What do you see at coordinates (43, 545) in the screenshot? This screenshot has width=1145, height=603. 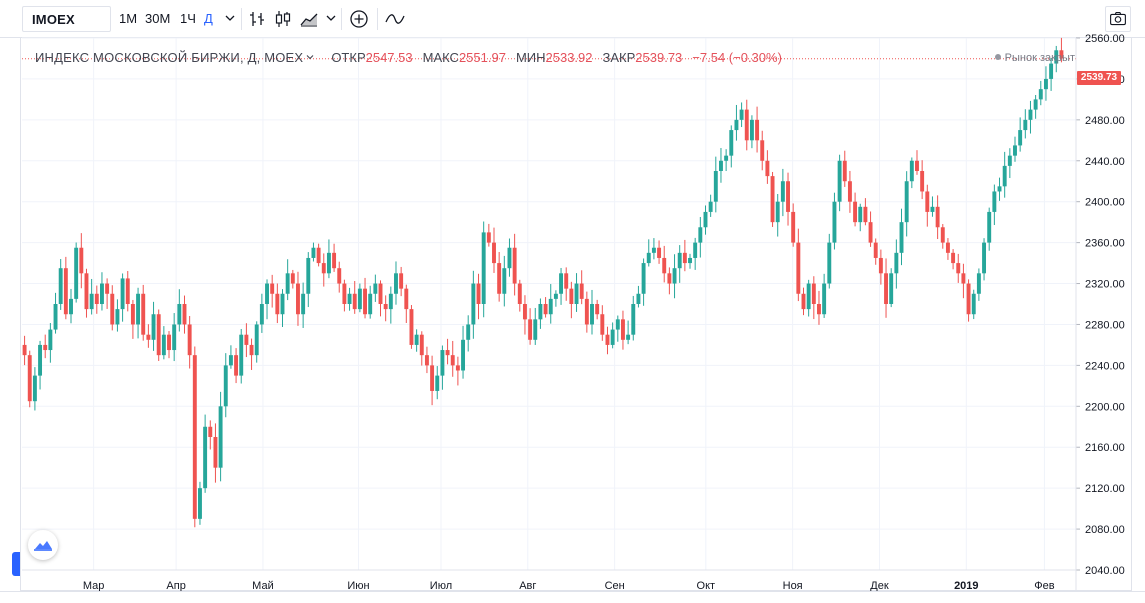 I see `tradingview-logo-button` at bounding box center [43, 545].